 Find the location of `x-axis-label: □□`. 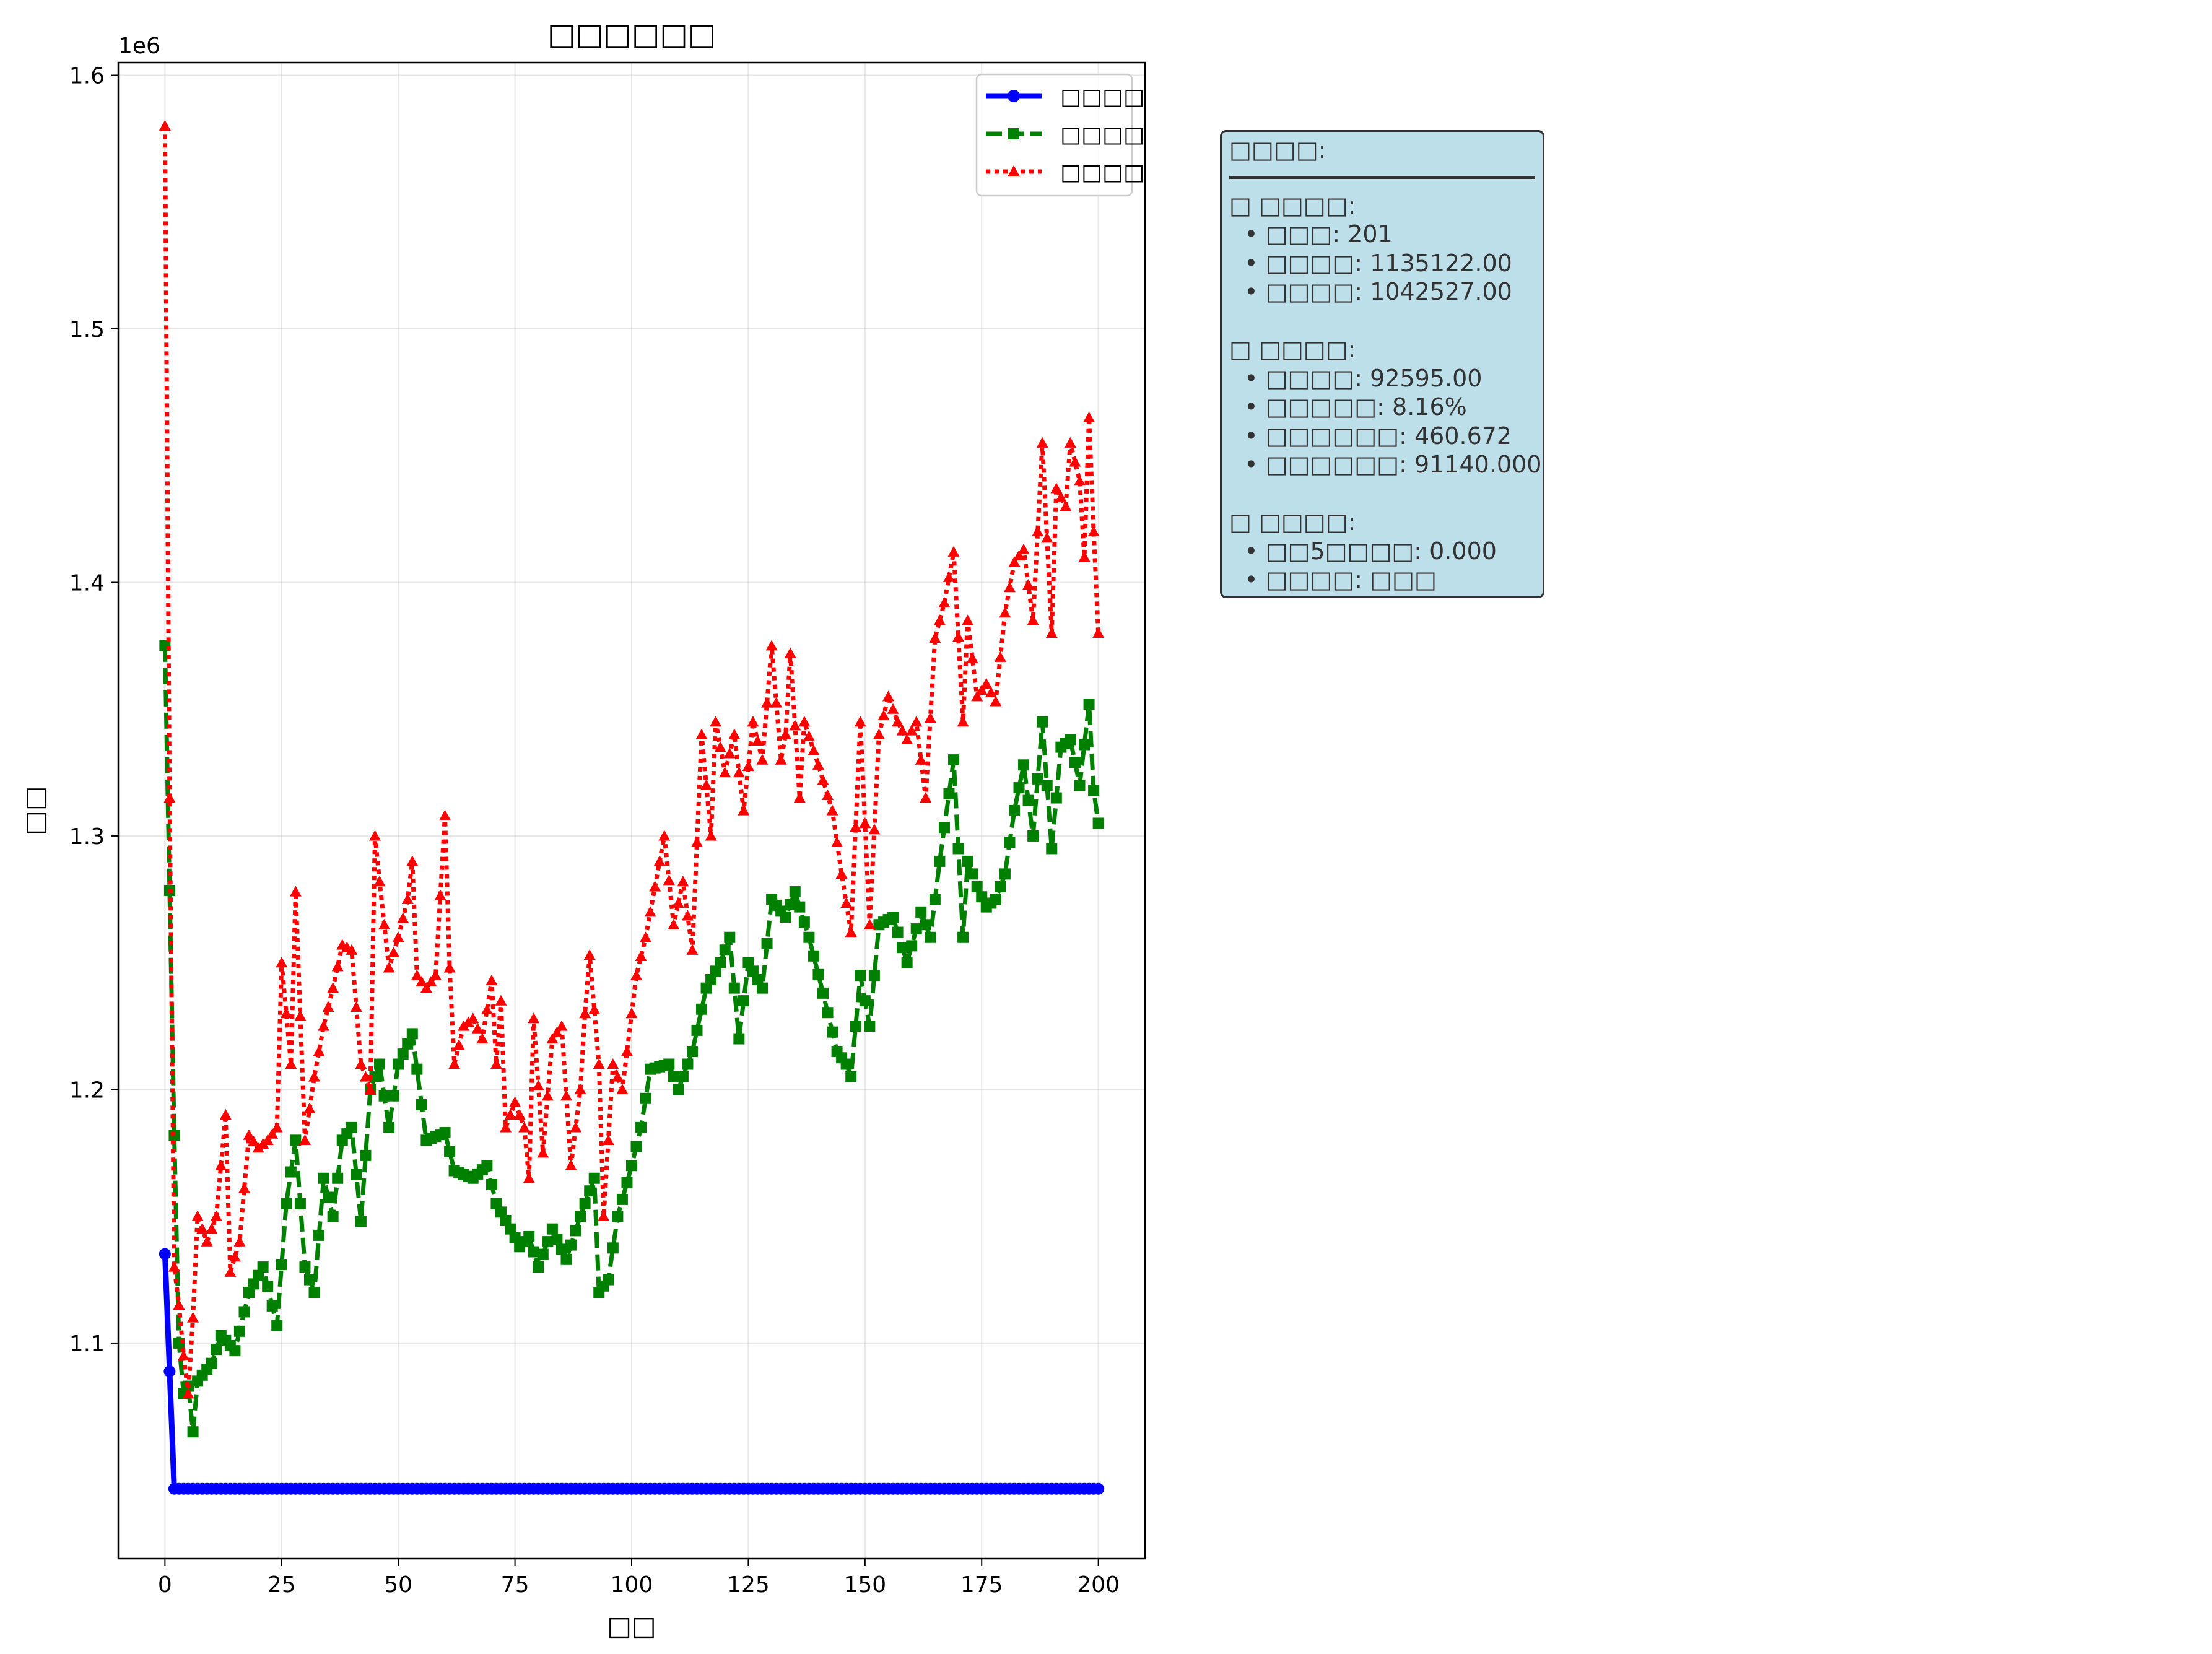

x-axis-label: □□ is located at coordinates (631, 1626).